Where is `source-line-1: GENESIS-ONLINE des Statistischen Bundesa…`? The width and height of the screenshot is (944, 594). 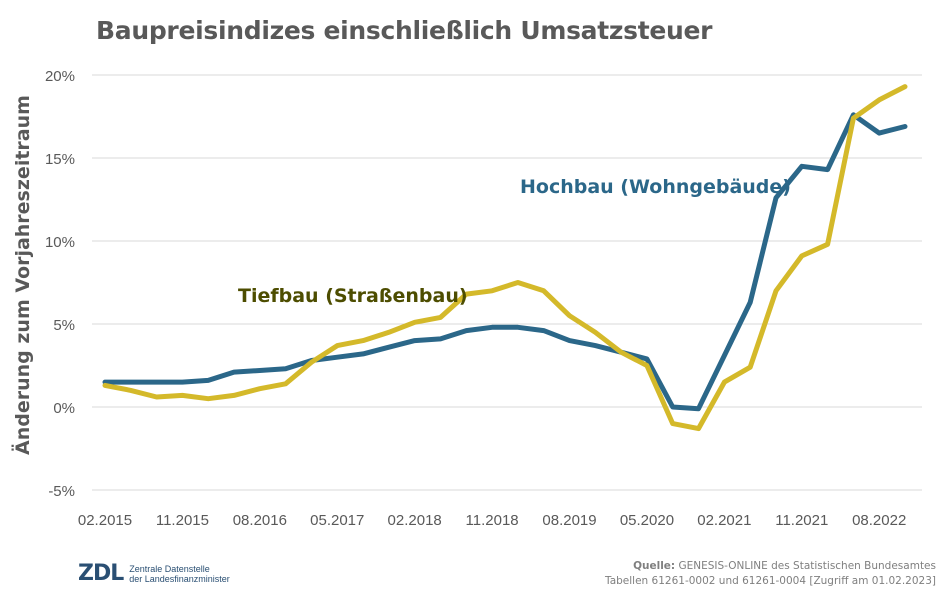 source-line-1: GENESIS-ONLINE des Statistischen Bundesa… is located at coordinates (807, 566).